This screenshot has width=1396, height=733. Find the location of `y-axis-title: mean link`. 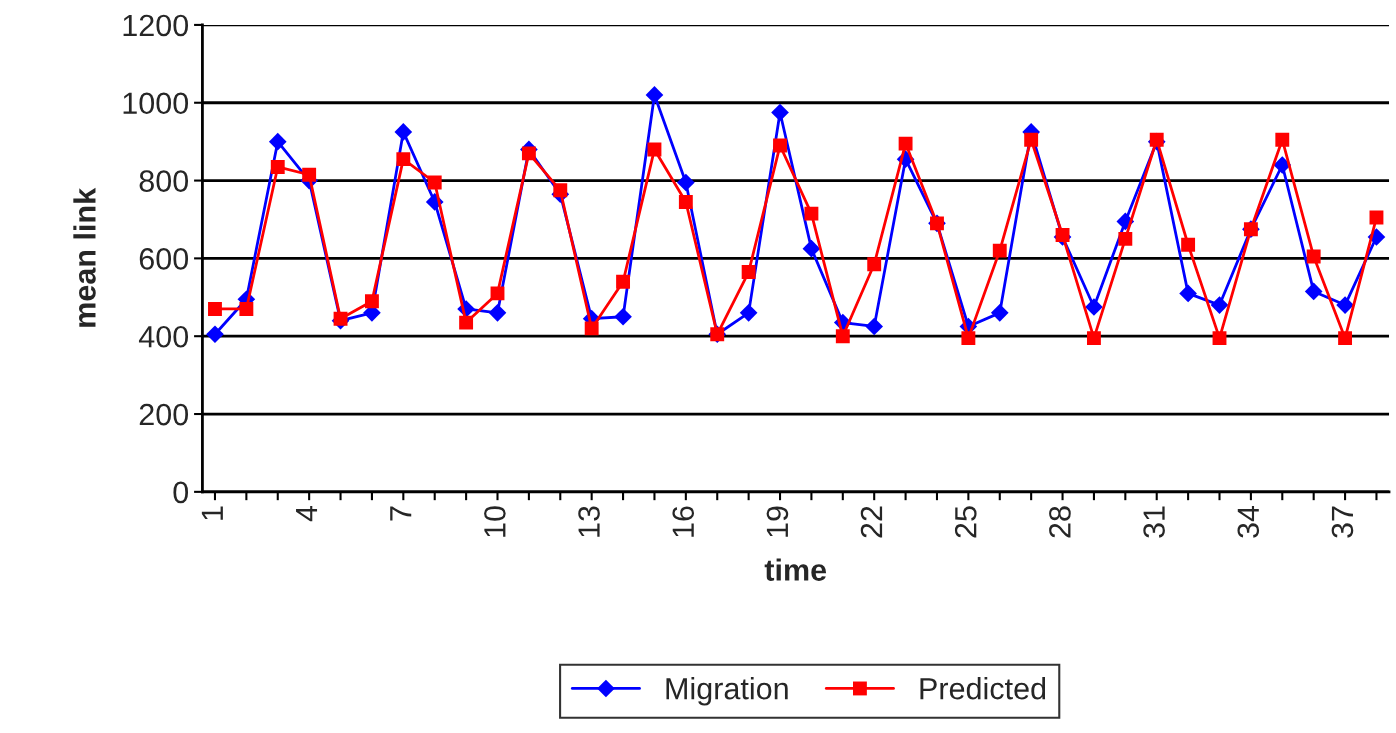

y-axis-title: mean link is located at coordinates (84, 257).